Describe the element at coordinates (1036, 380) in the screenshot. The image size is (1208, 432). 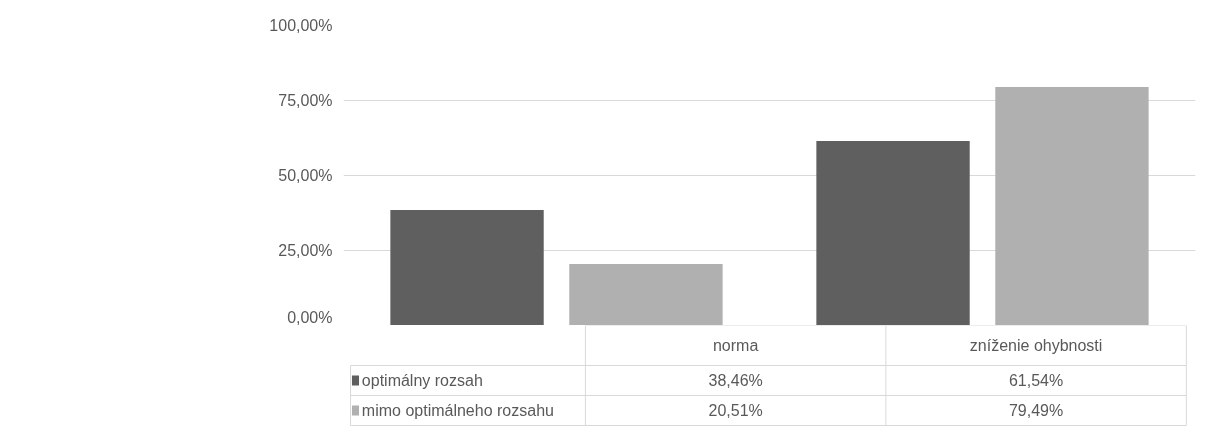
I see `data-label: 61,54%` at that location.